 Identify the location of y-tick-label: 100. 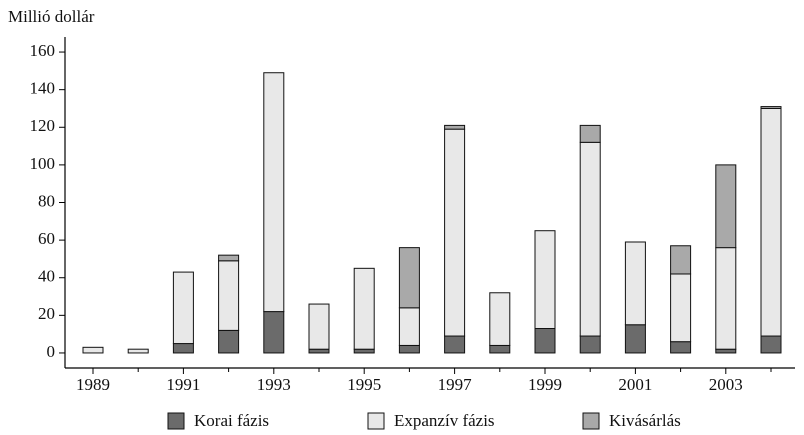
(43, 163).